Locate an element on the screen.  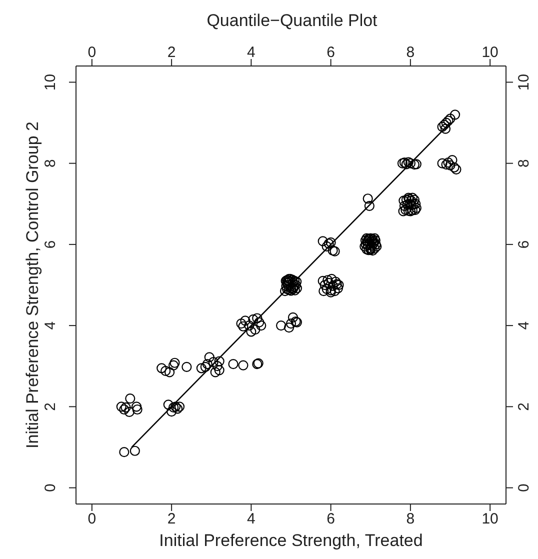
y2-tick-label: 10 is located at coordinates (523, 82).